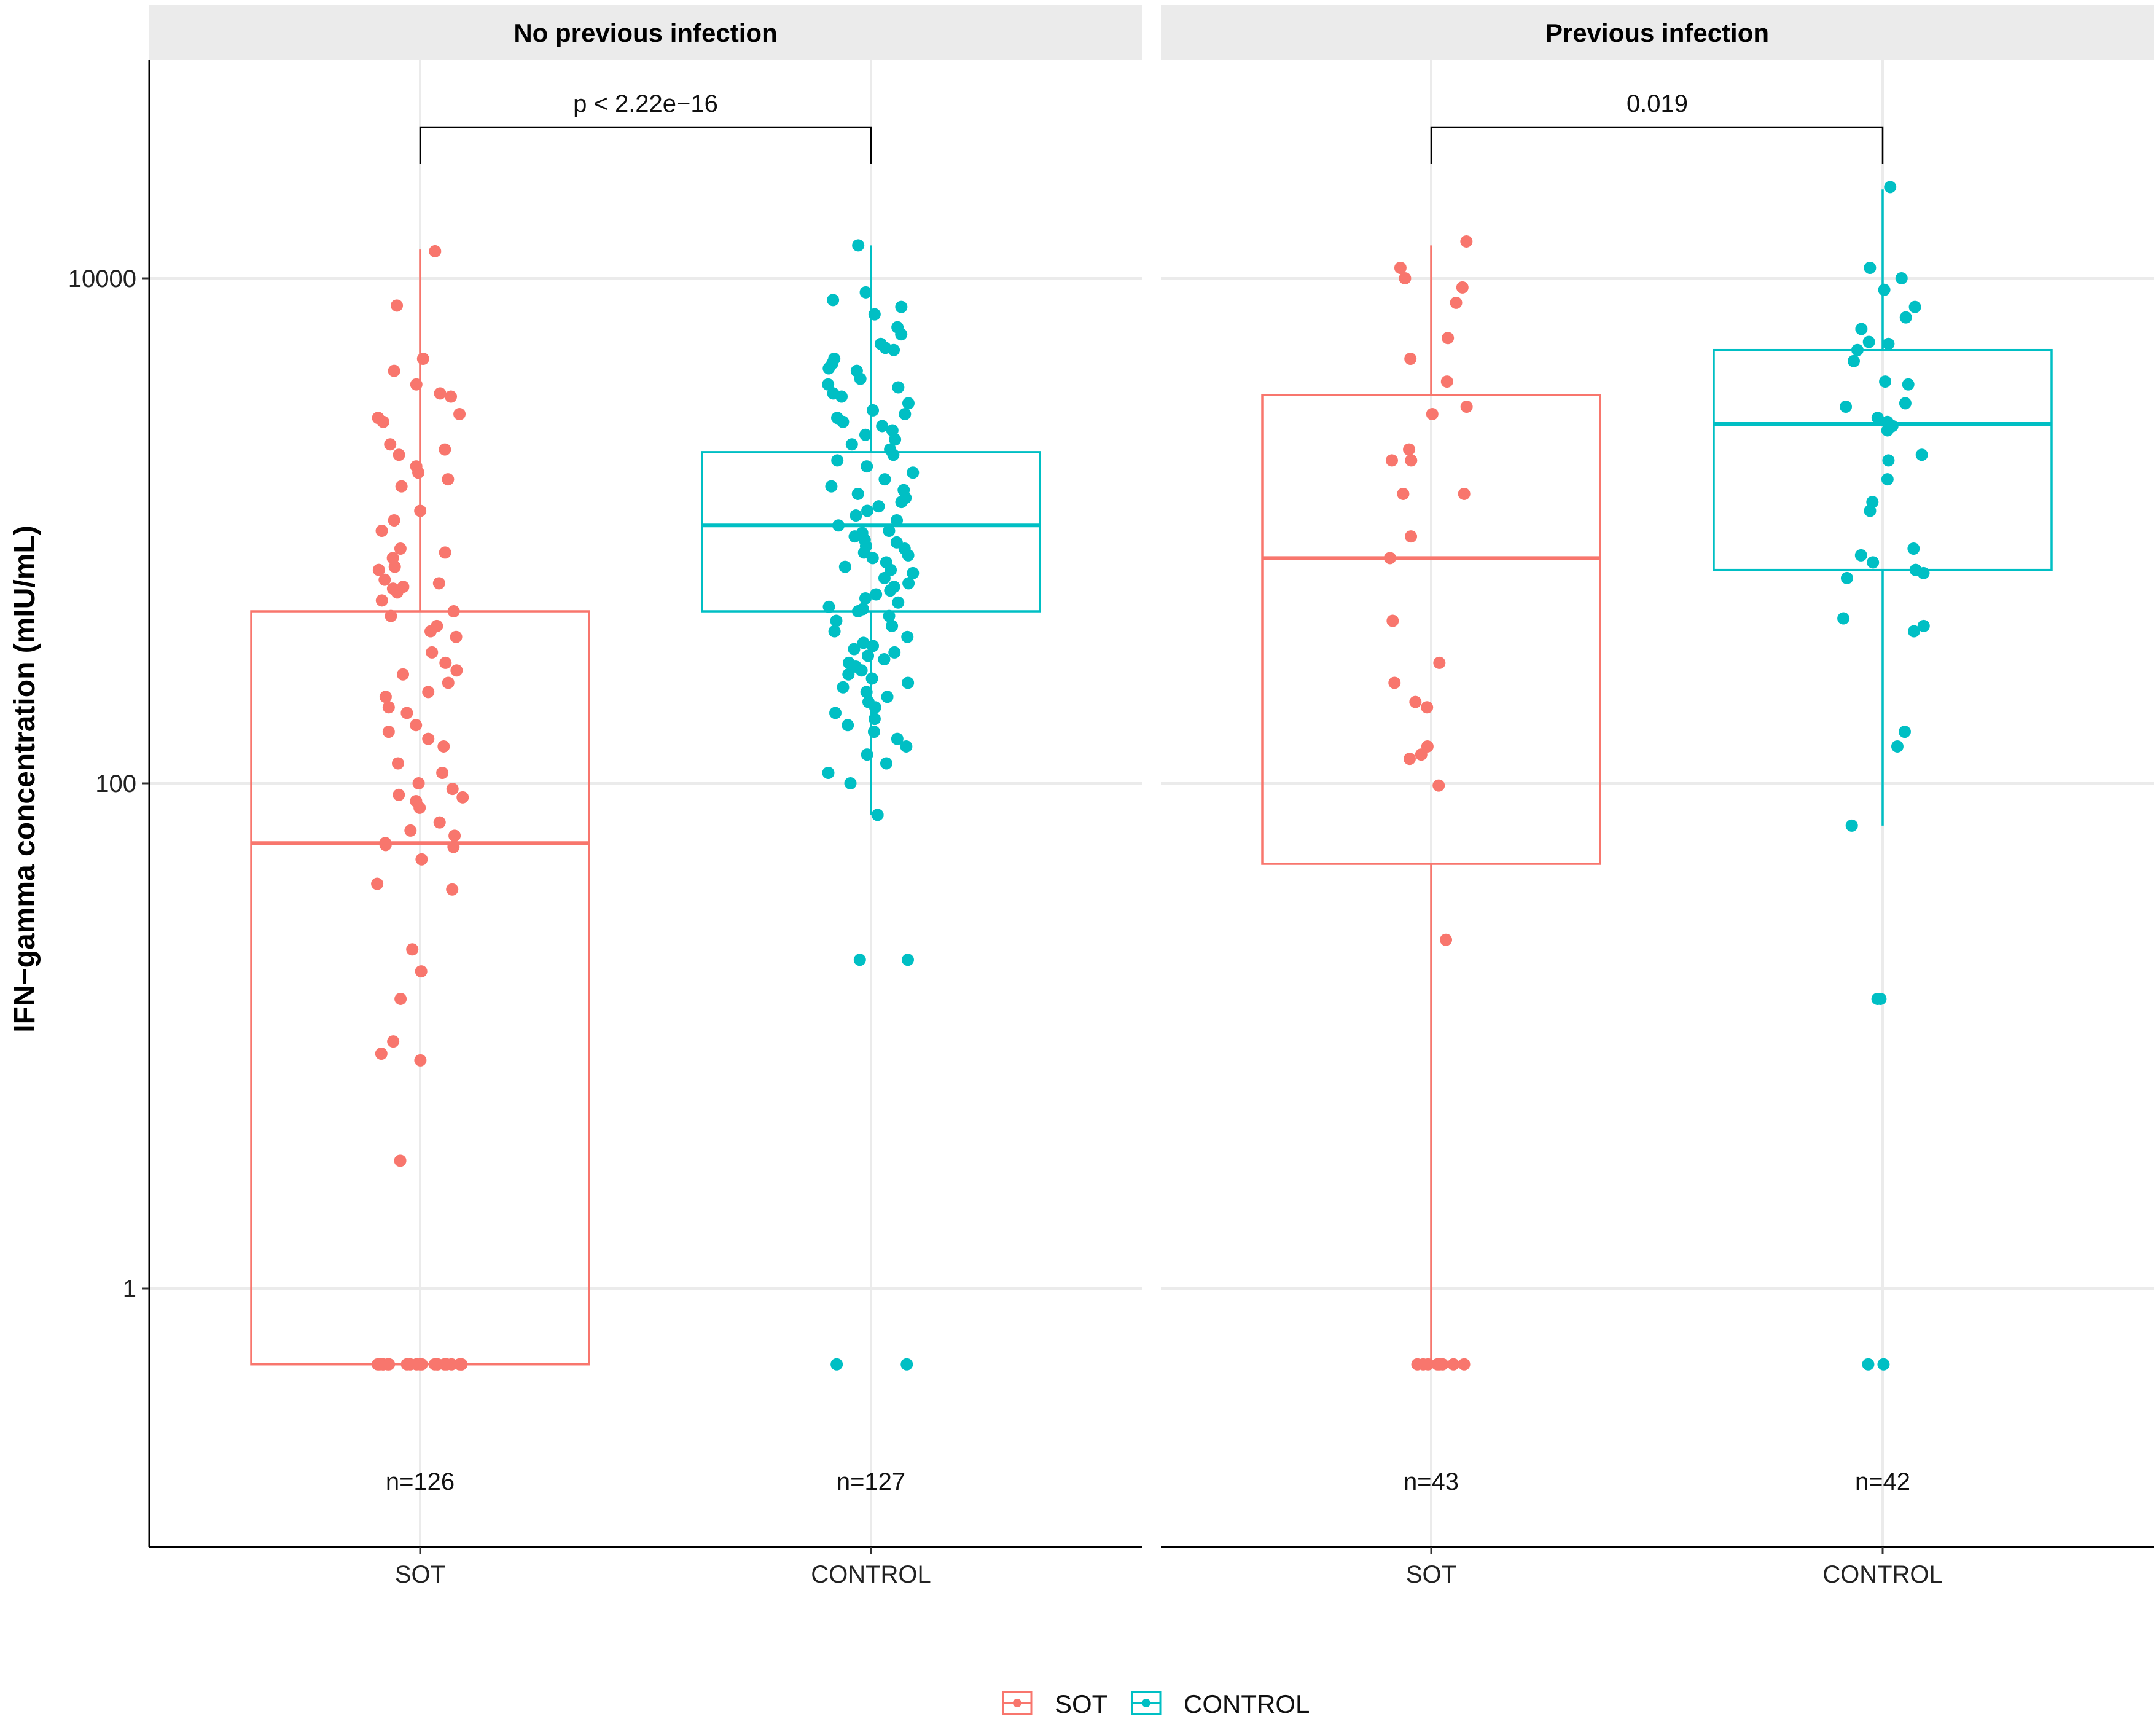 This screenshot has height=1727, width=2156. What do you see at coordinates (115, 783) in the screenshot?
I see `y-tick-label: 100` at bounding box center [115, 783].